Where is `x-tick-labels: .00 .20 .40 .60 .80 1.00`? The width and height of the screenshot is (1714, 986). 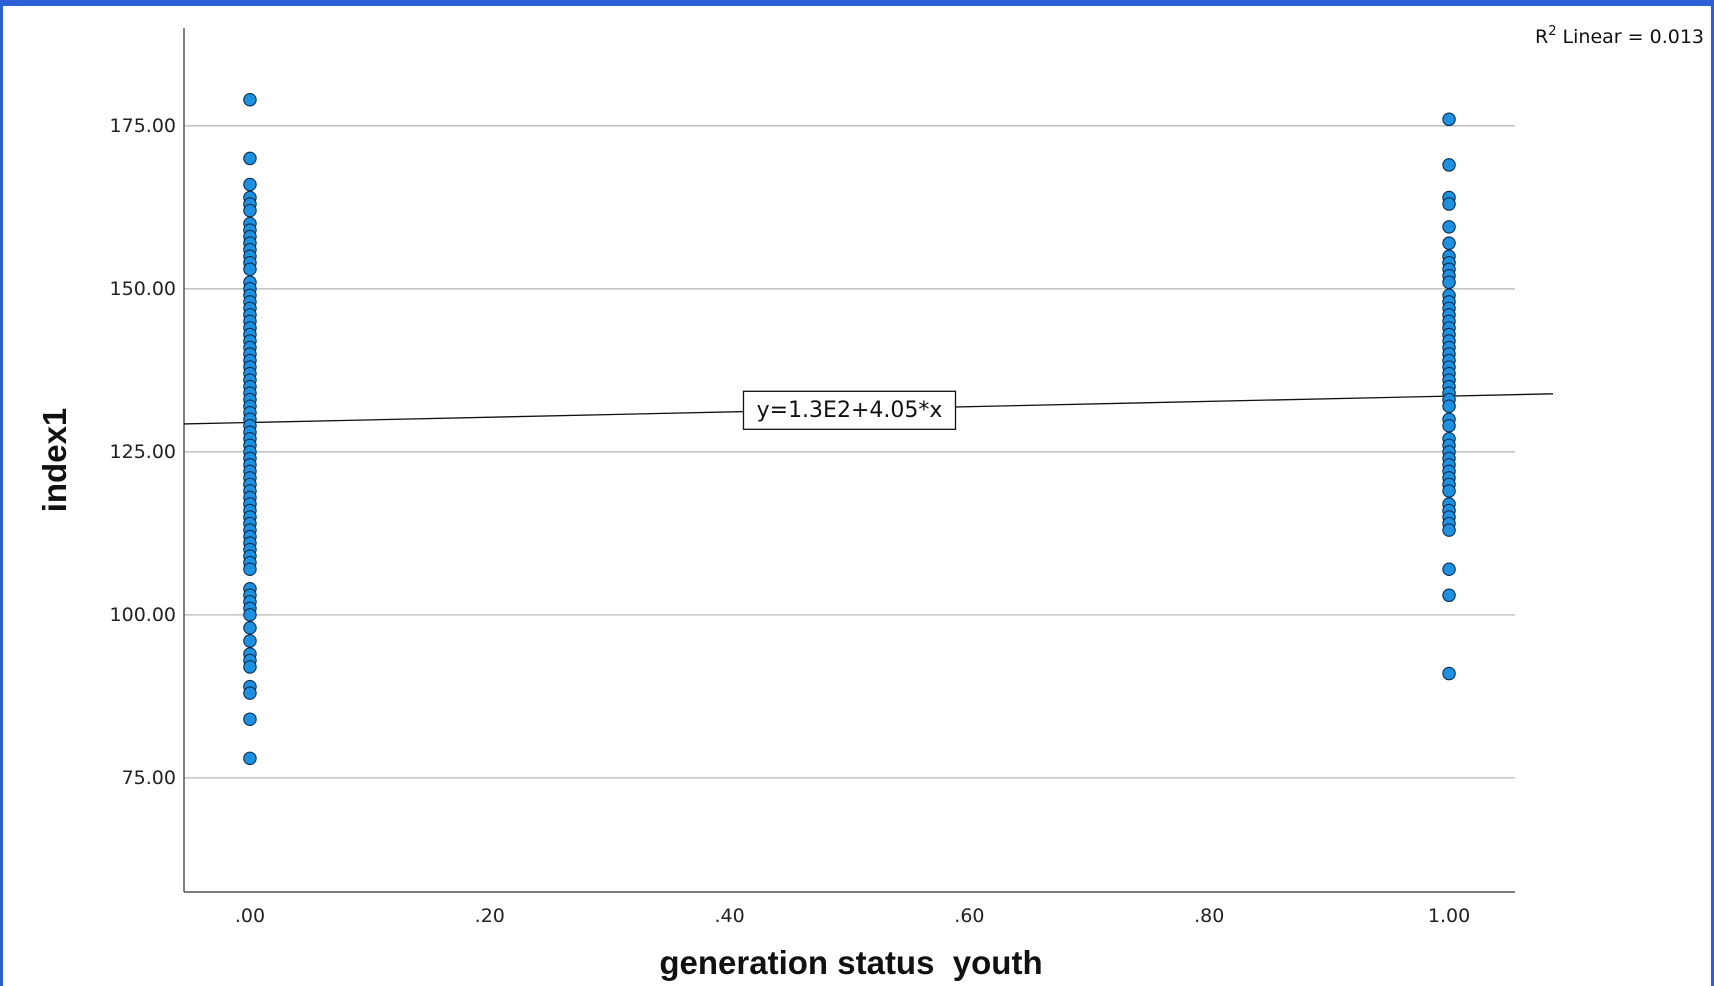 x-tick-labels: .00 .20 .40 .60 .80 1.00 is located at coordinates (852, 916).